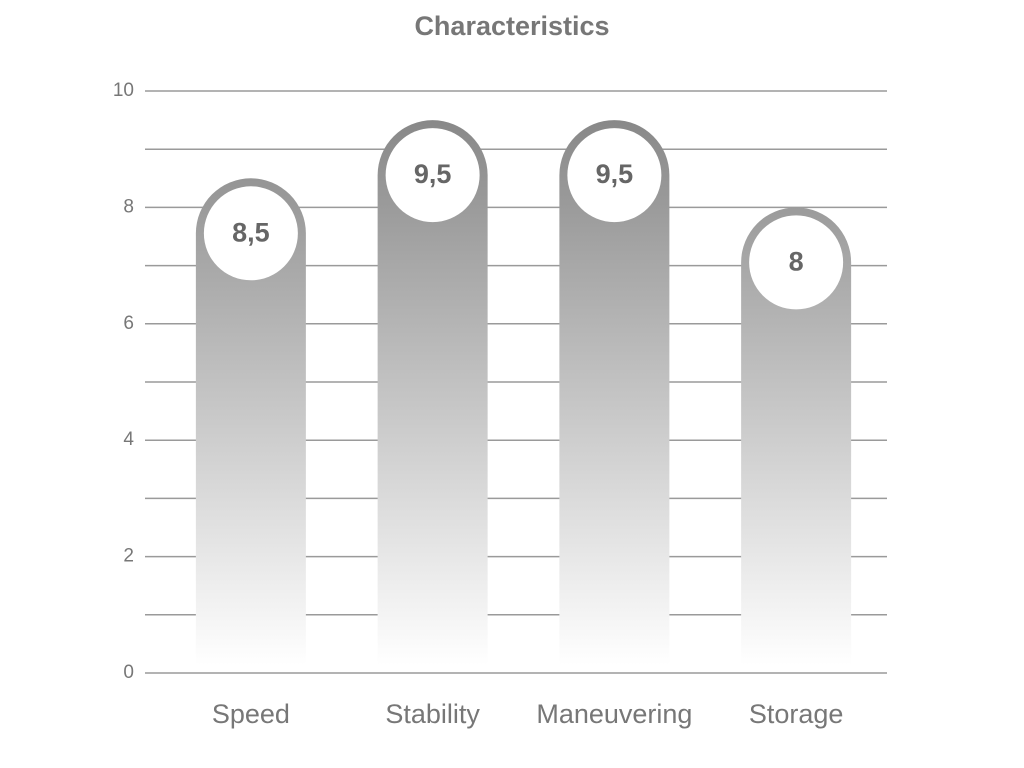  What do you see at coordinates (128, 556) in the screenshot?
I see `y-tick-label: 2` at bounding box center [128, 556].